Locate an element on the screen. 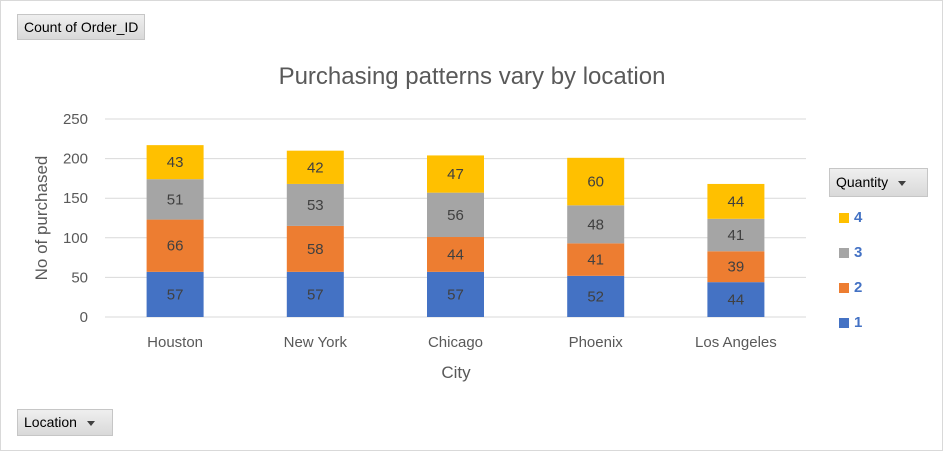 This screenshot has width=943, height=451. legend-field-label: Quantity is located at coordinates (862, 182).